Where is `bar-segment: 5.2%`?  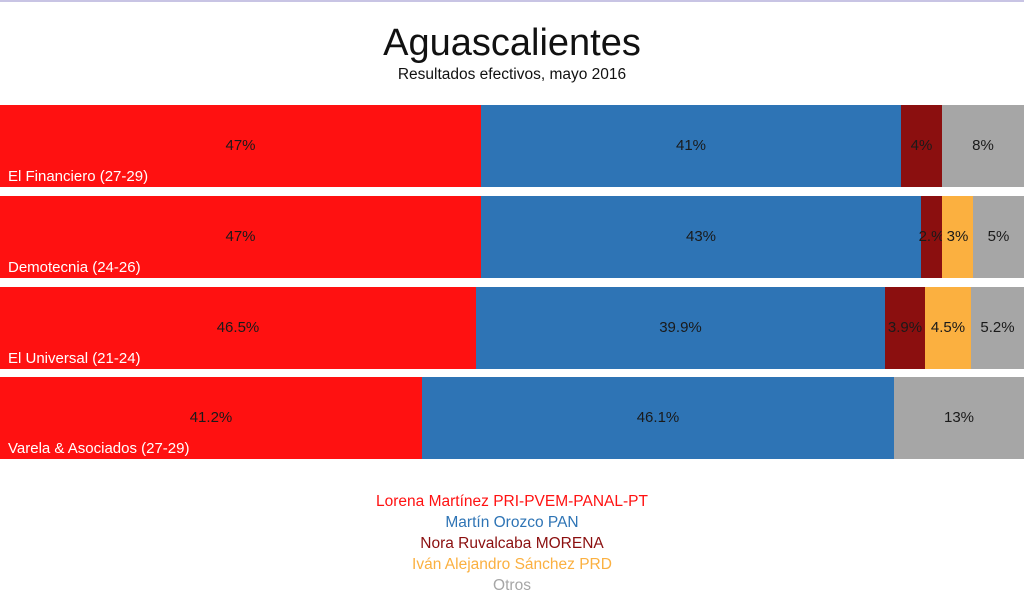 bar-segment: 5.2% is located at coordinates (997, 328).